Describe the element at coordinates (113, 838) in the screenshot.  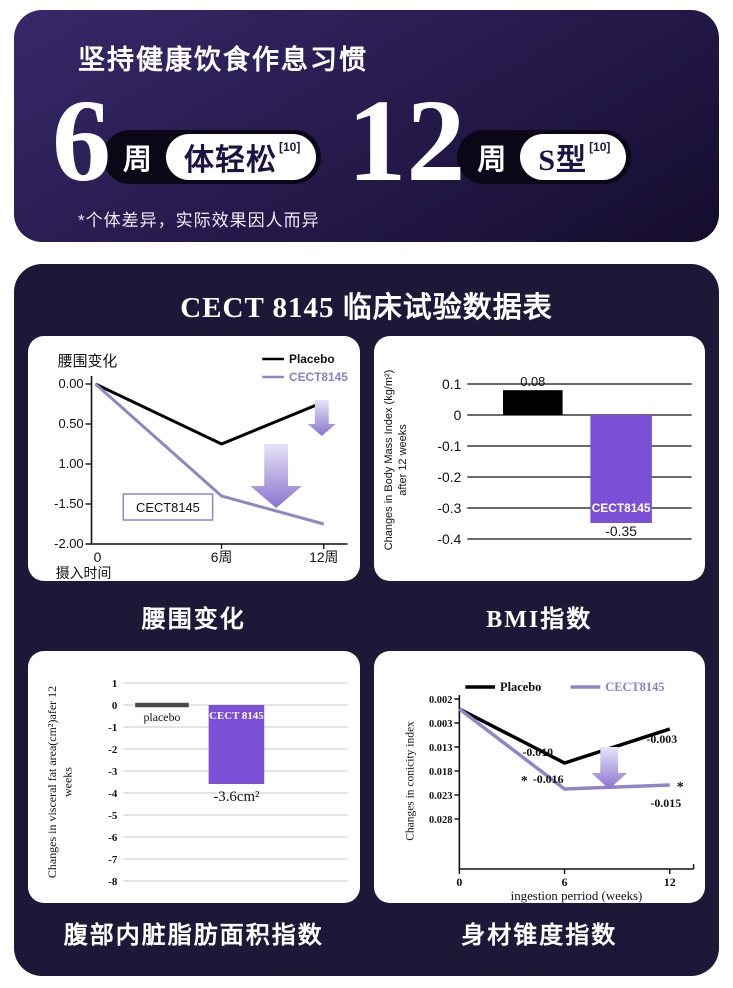
I see `y-tick-label: -6` at that location.